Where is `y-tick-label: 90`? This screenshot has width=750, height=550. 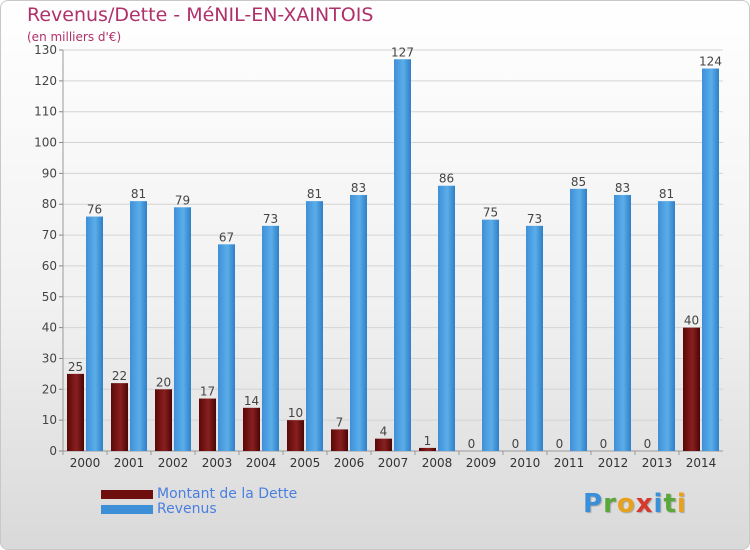
y-tick-label: 90 is located at coordinates (49, 173).